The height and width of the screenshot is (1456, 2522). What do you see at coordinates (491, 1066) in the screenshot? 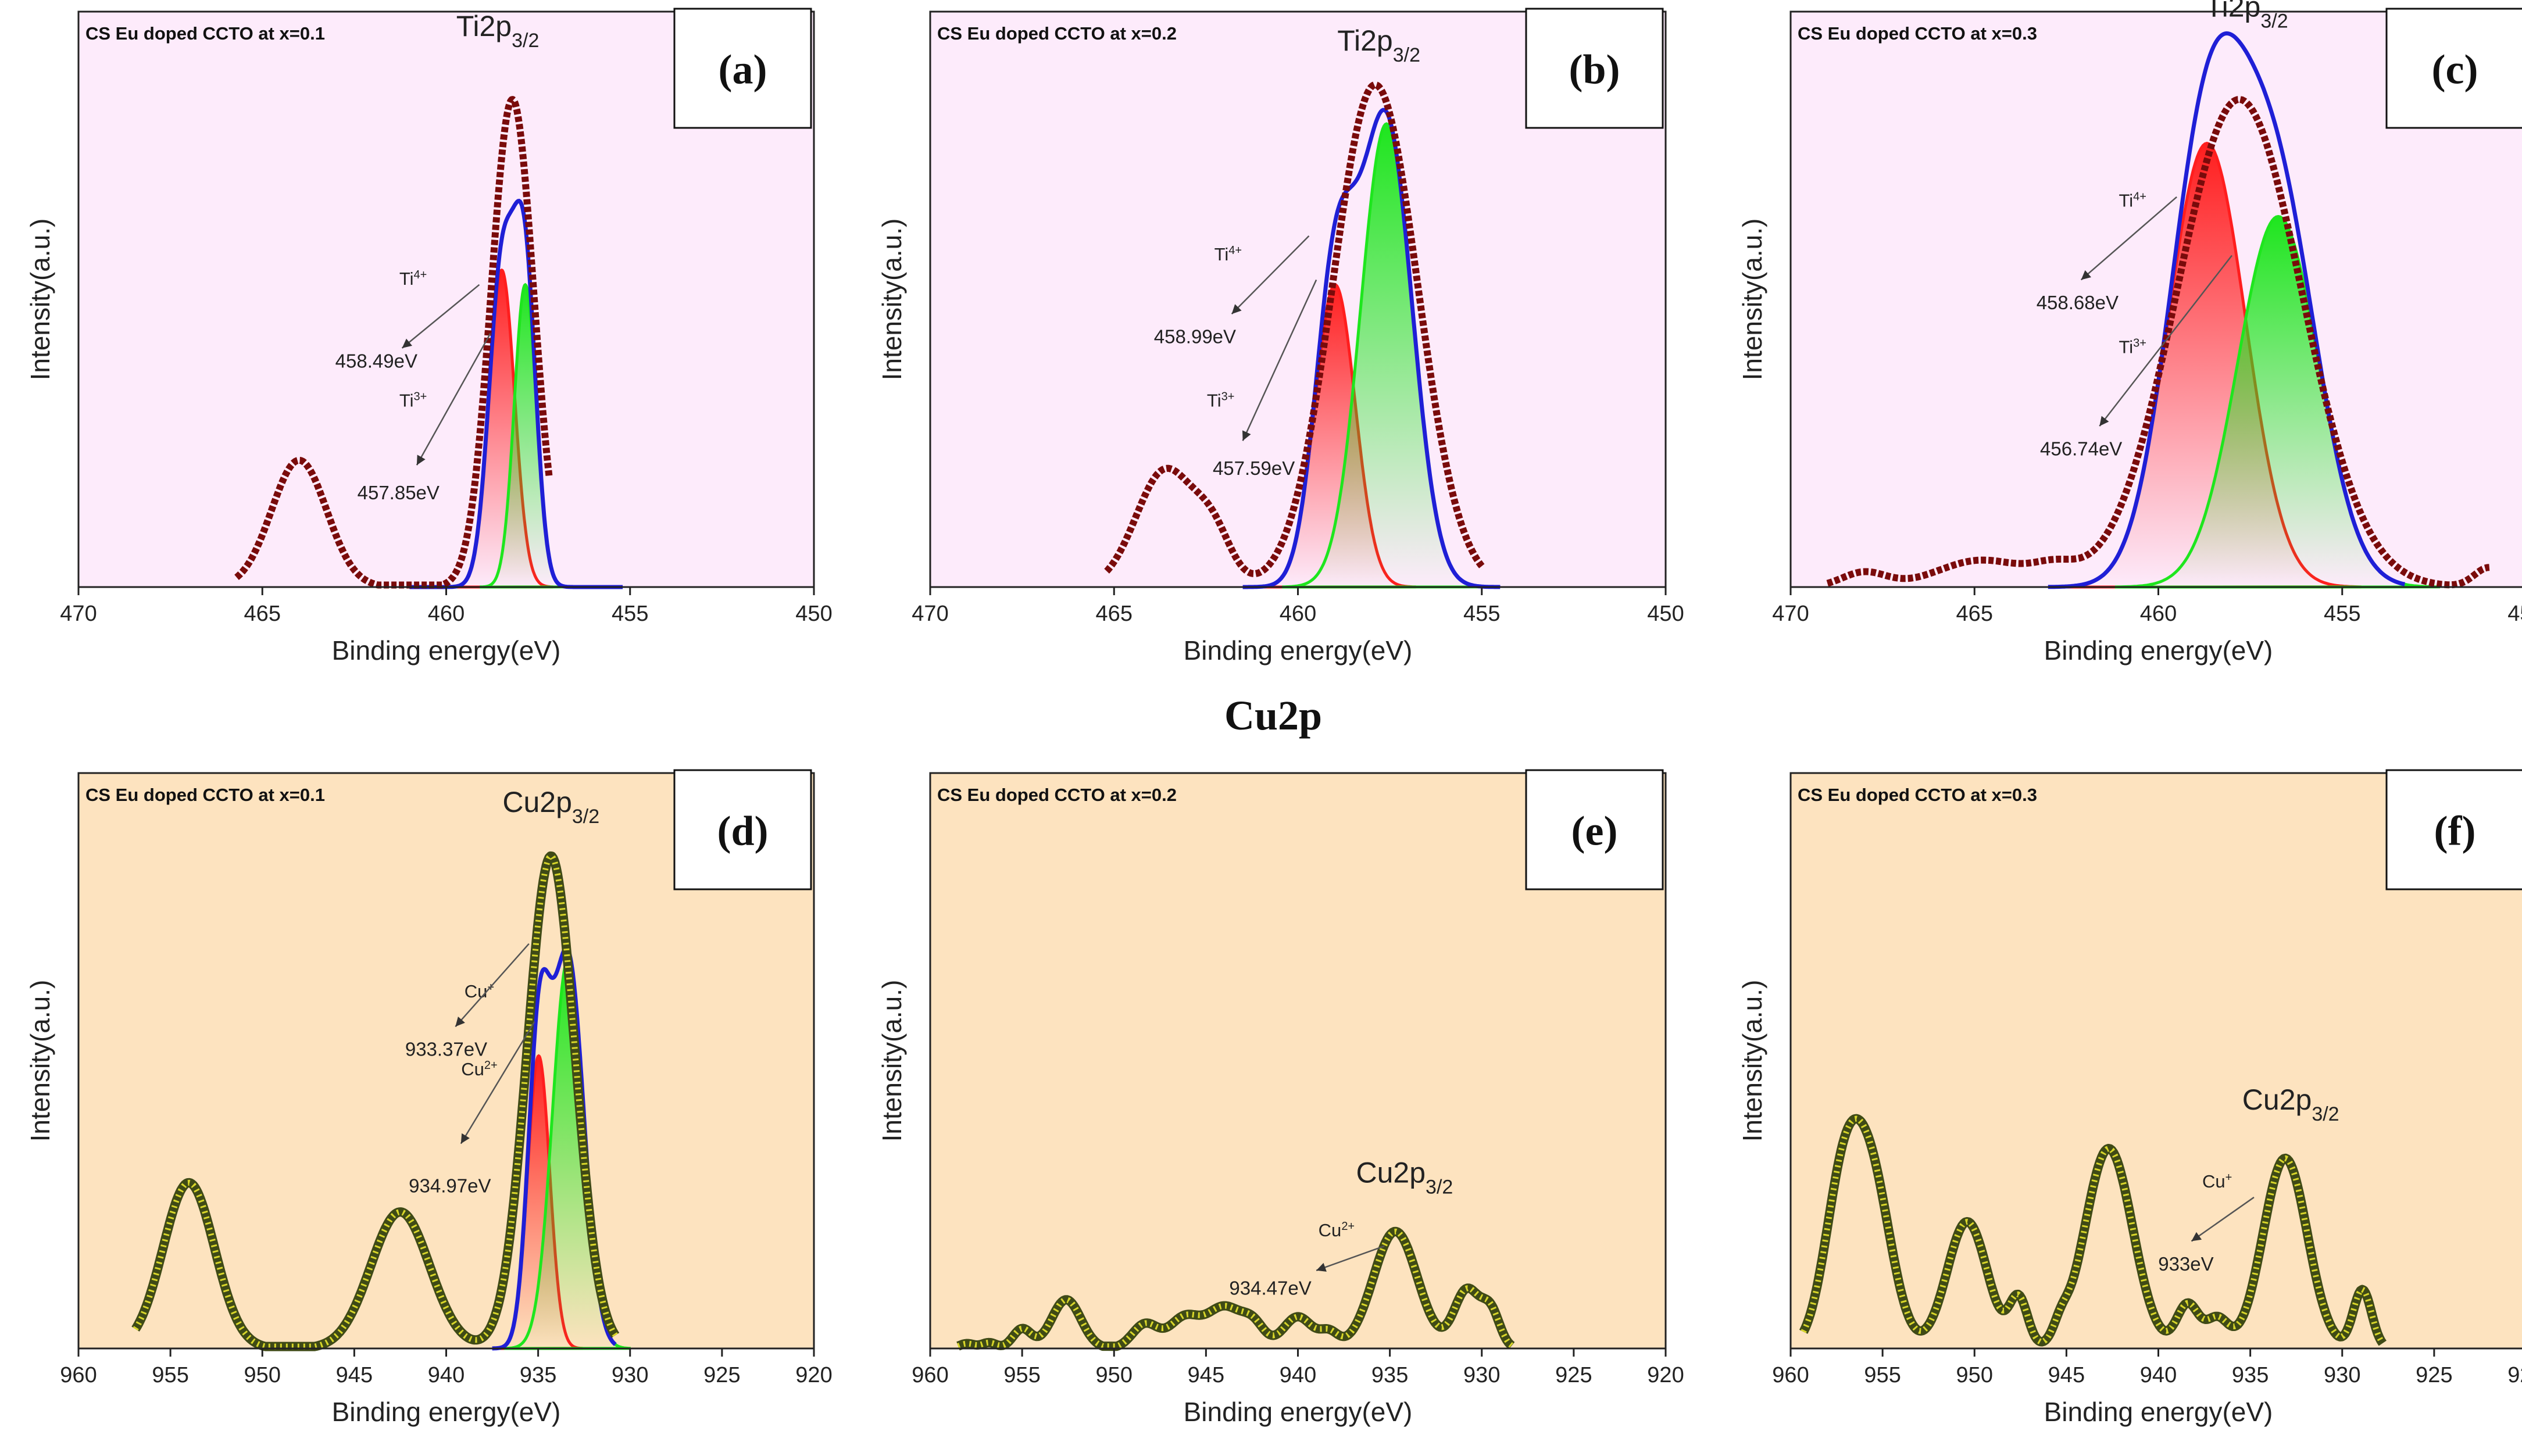
I see `species-label-superscript: 2+` at bounding box center [491, 1066].